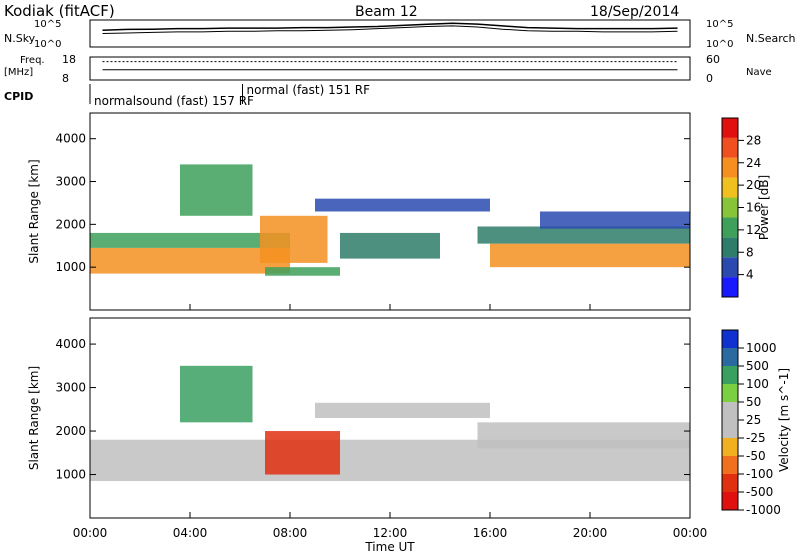 The width and height of the screenshot is (800, 554). I want to click on velocity-colorbar-tick-label: -25, so click(756, 438).